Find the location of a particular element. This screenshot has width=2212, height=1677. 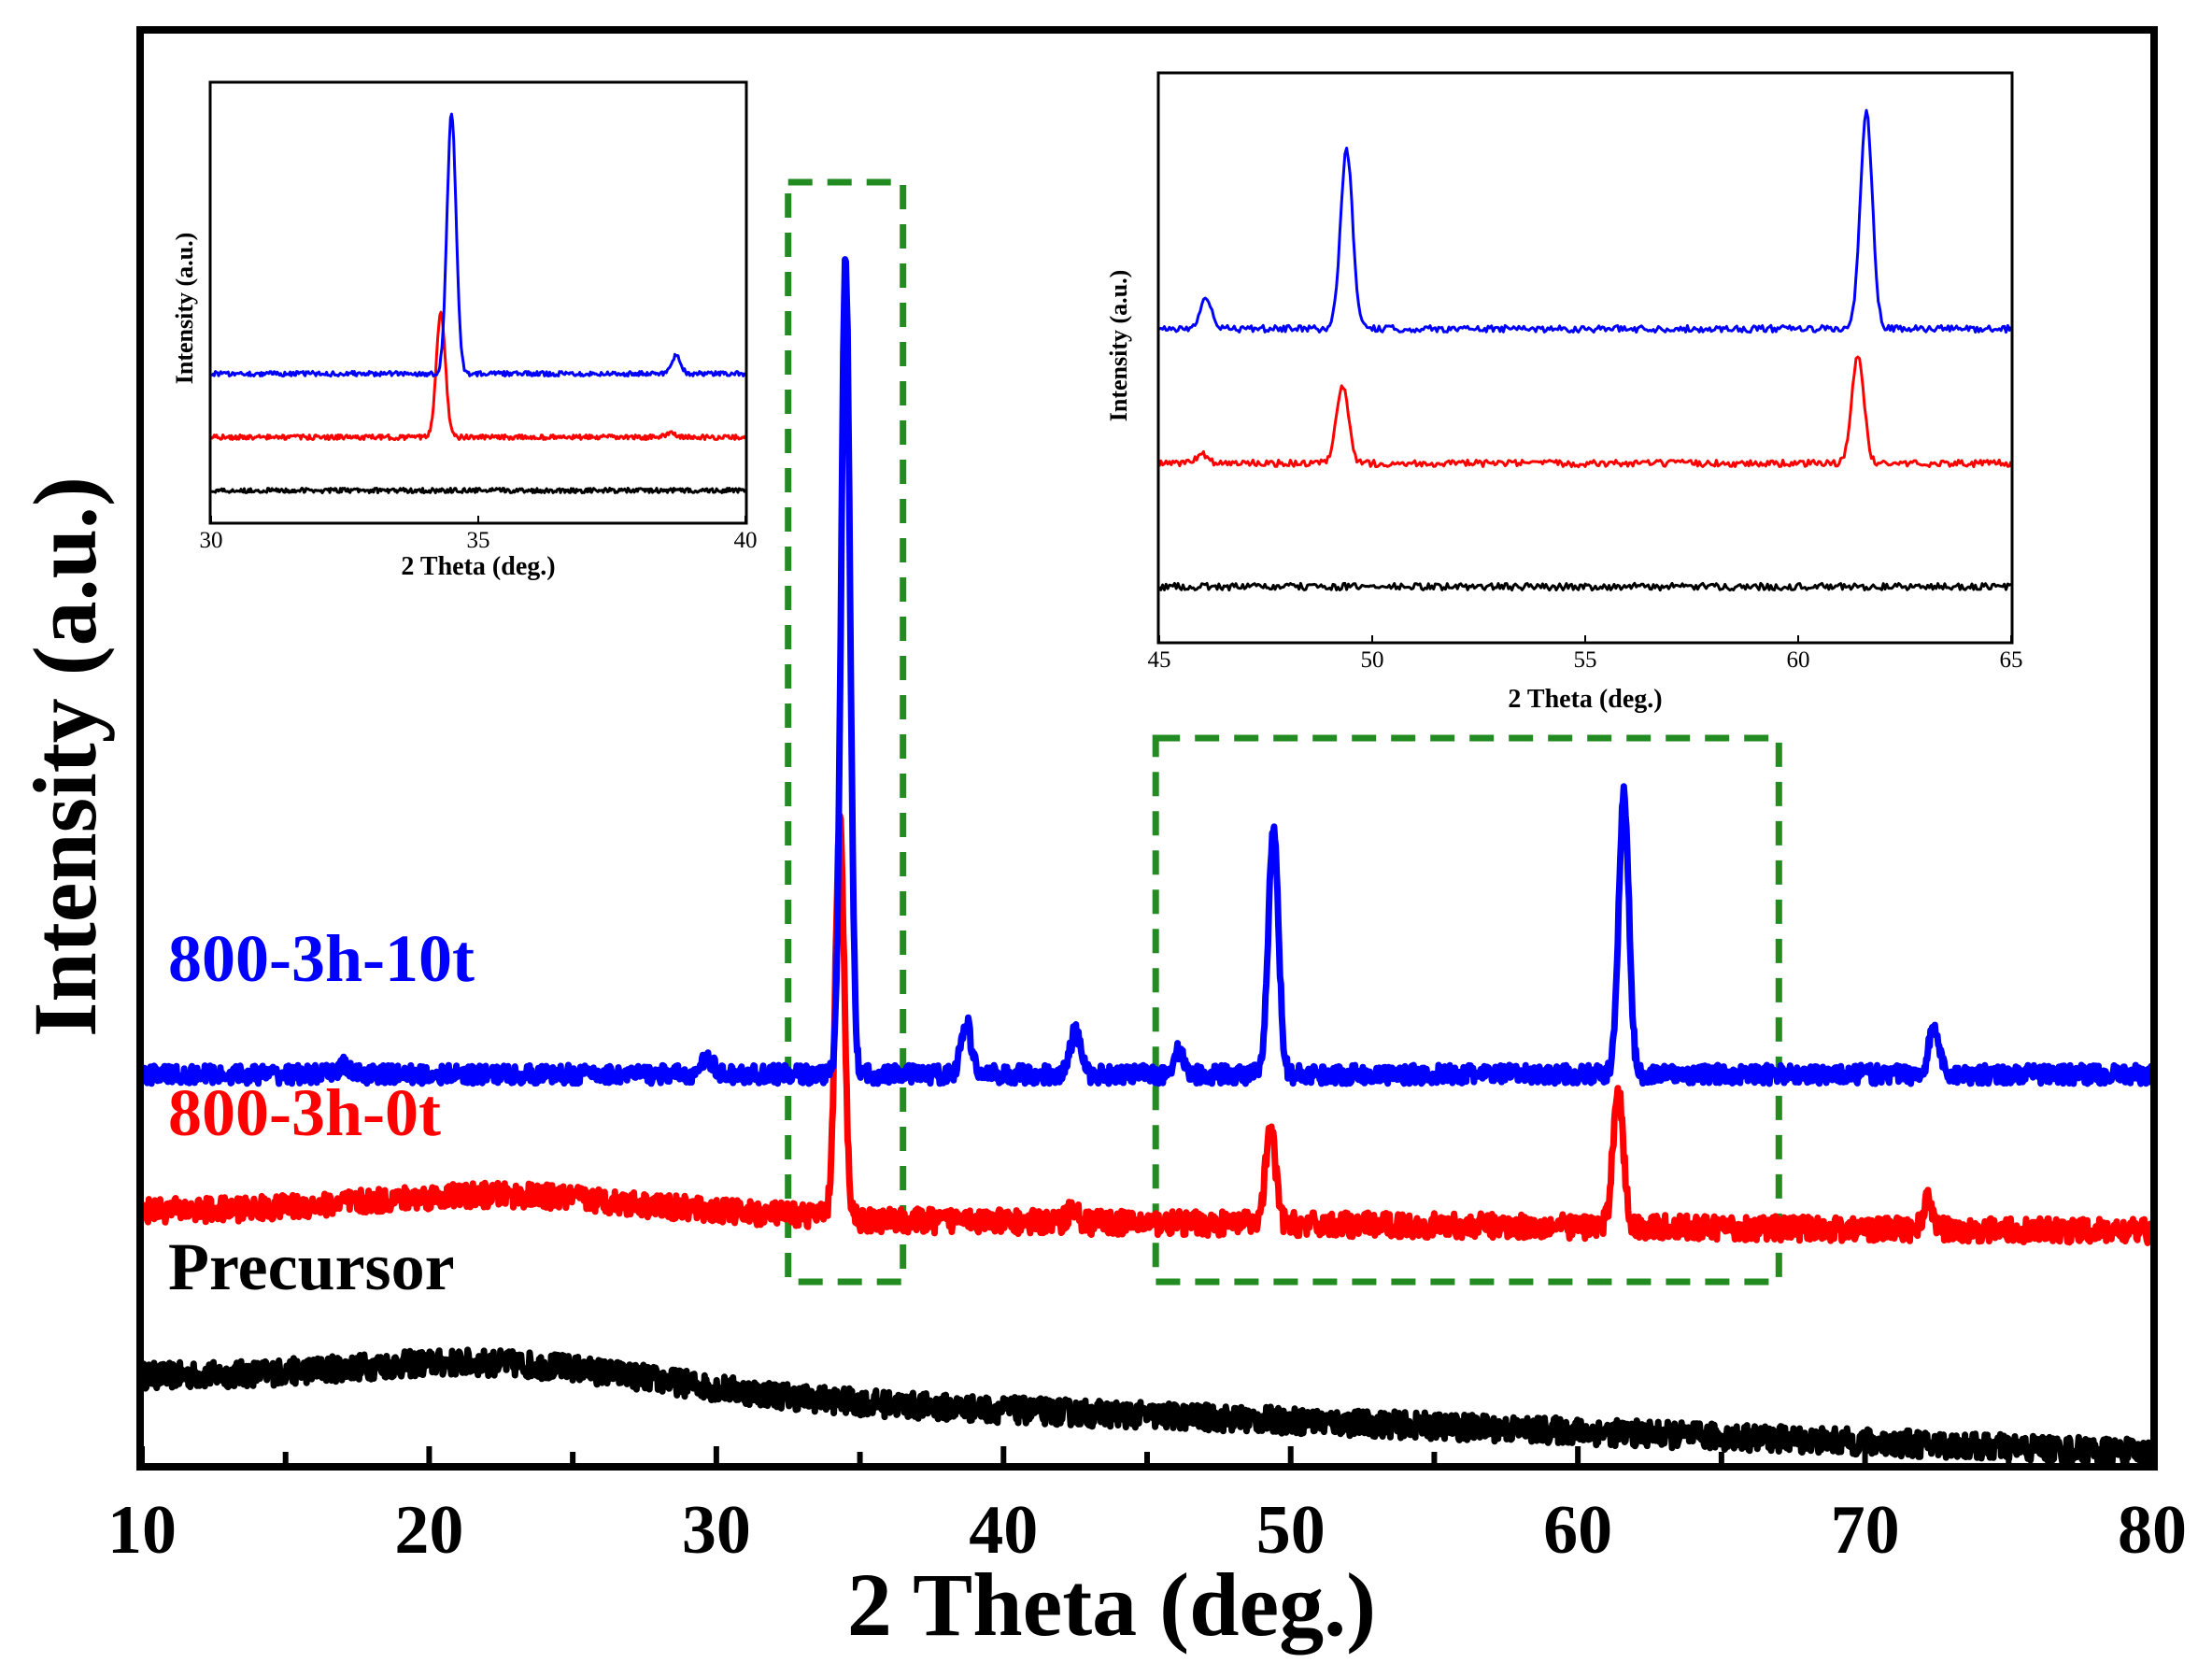

main-y-axis-label: Intensity (a.u.) is located at coordinates (65, 757).